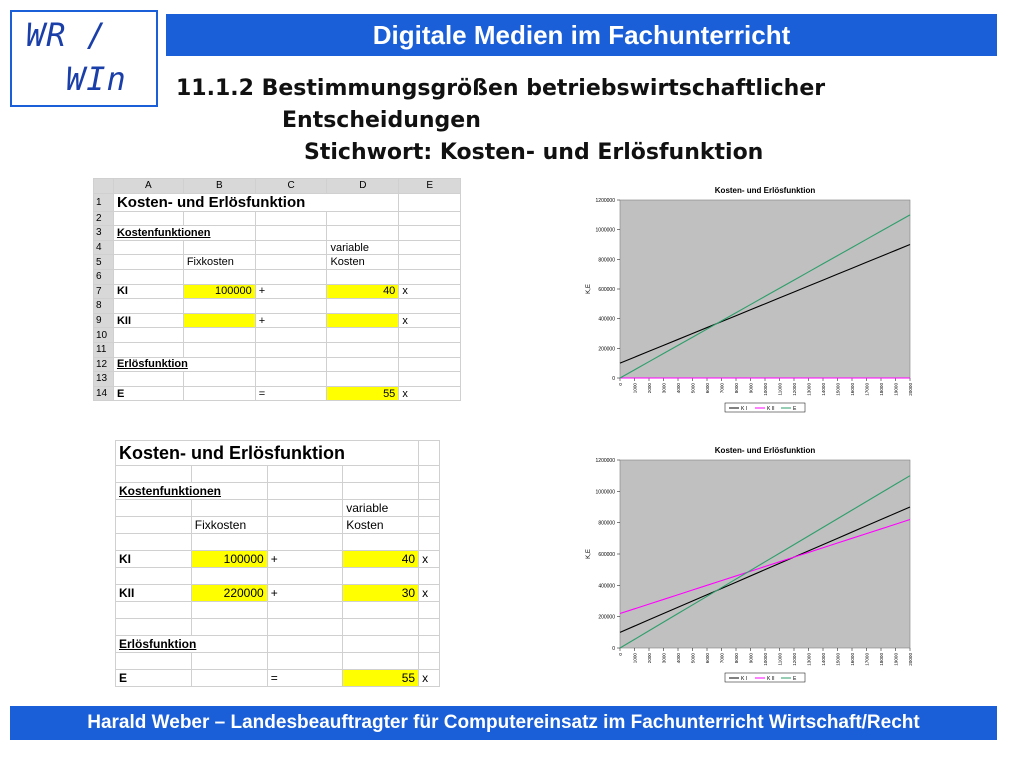 This screenshot has height=768, width=1024. Describe the element at coordinates (794, 389) in the screenshot. I see `x-tick-label: 12000` at that location.